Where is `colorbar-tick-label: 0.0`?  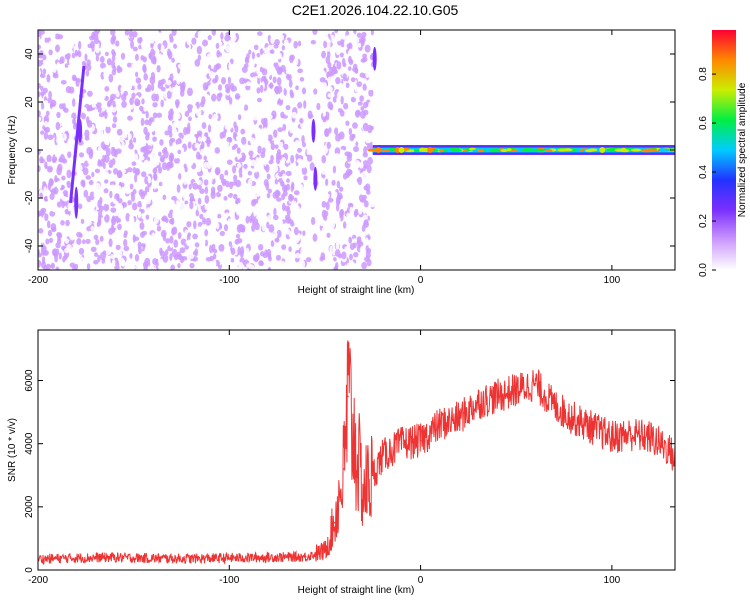 colorbar-tick-label: 0.0 is located at coordinates (703, 270).